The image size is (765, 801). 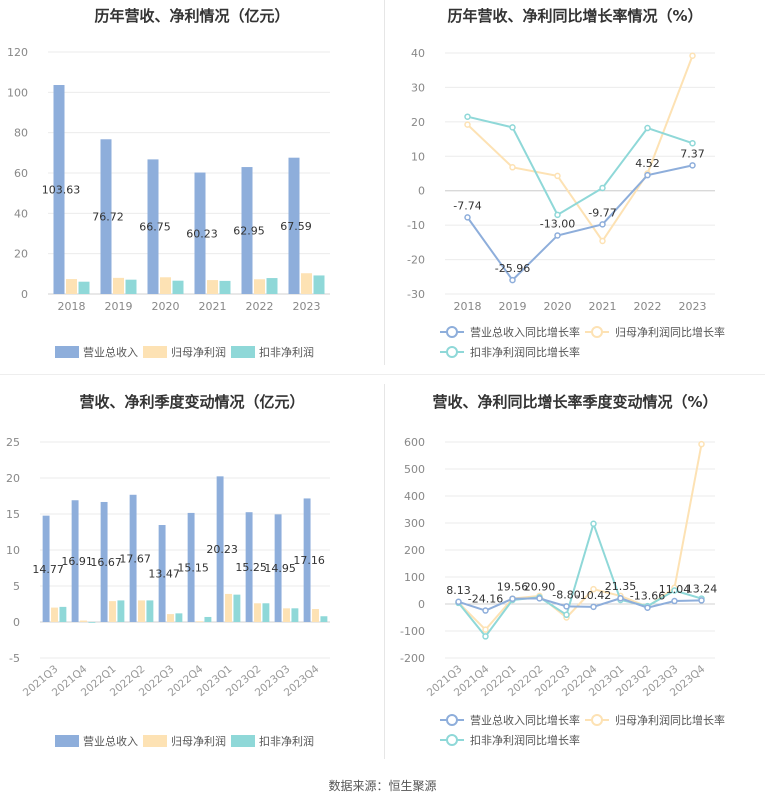 What do you see at coordinates (566, 594) in the screenshot?
I see `data-label: -8.80` at bounding box center [566, 594].